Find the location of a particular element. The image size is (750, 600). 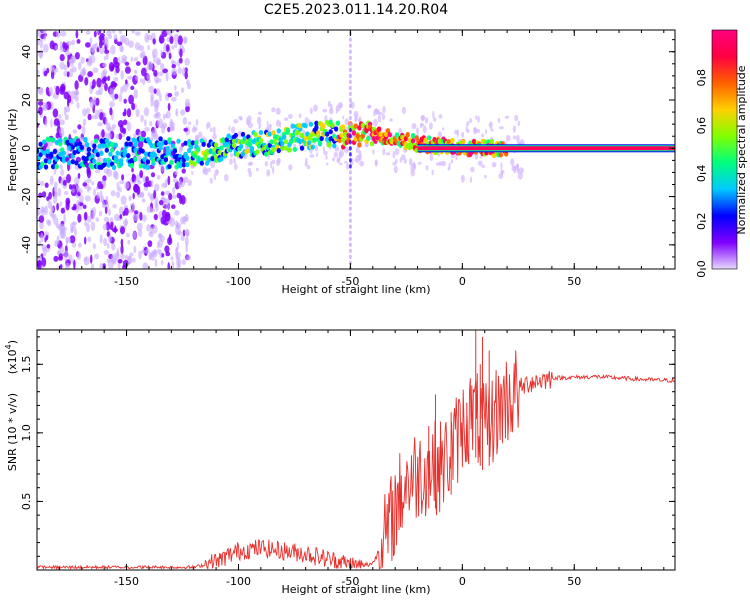

snr-x-tick-label: 0 is located at coordinates (462, 581).